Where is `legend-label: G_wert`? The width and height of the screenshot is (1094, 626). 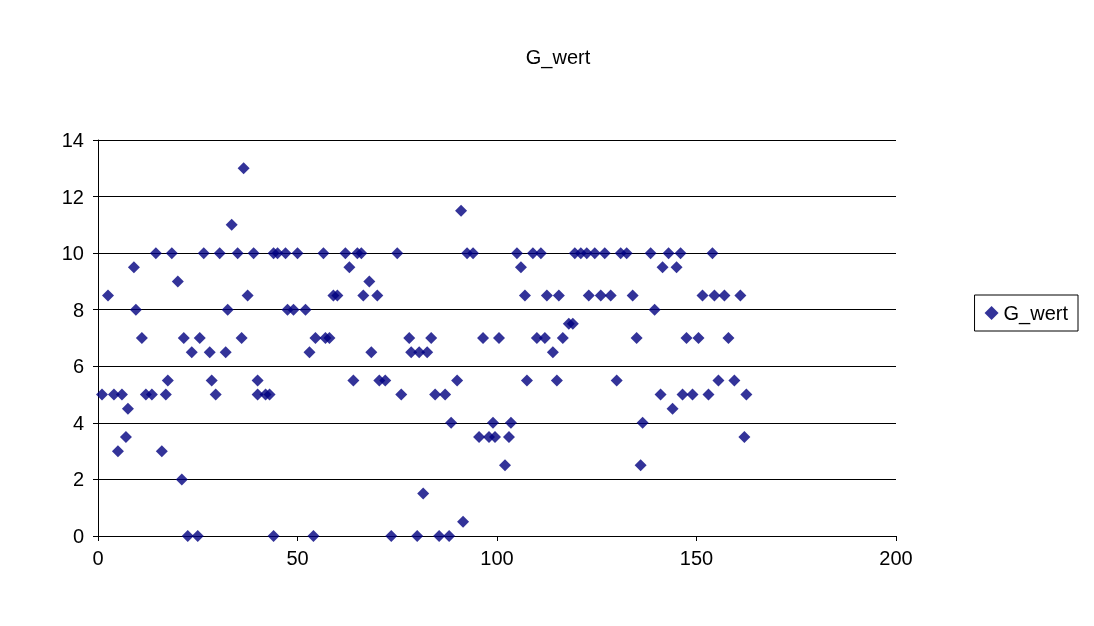 legend-label: G_wert is located at coordinates (1036, 313).